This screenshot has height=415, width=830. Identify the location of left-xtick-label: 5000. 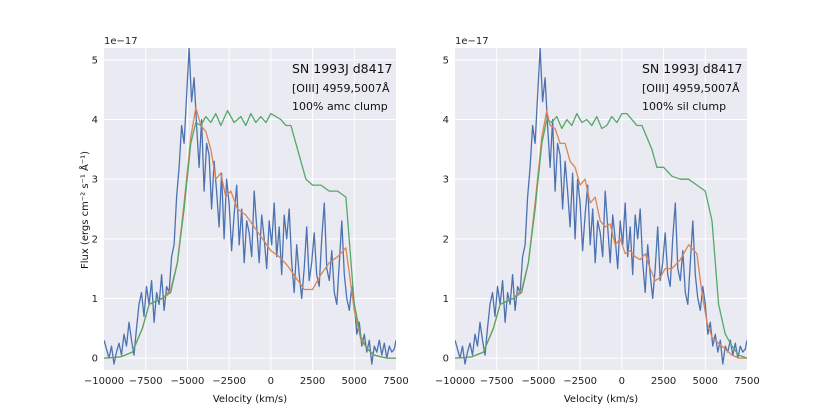
(354, 381).